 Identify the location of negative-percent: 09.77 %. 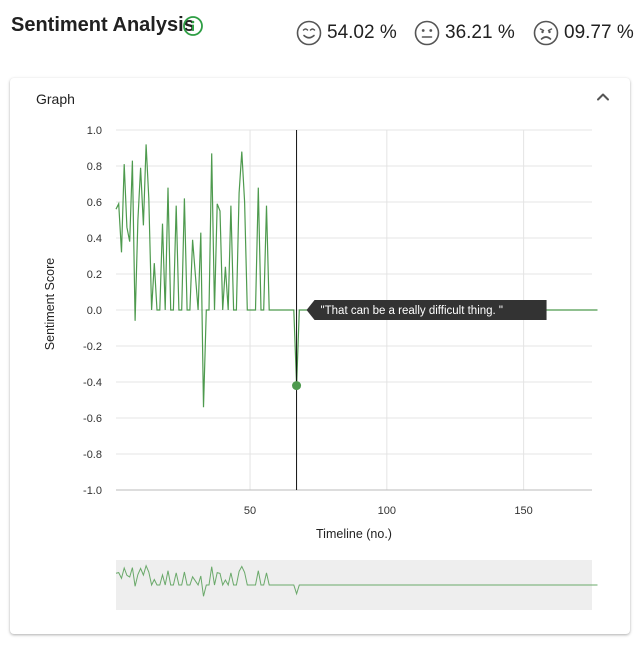
(599, 32).